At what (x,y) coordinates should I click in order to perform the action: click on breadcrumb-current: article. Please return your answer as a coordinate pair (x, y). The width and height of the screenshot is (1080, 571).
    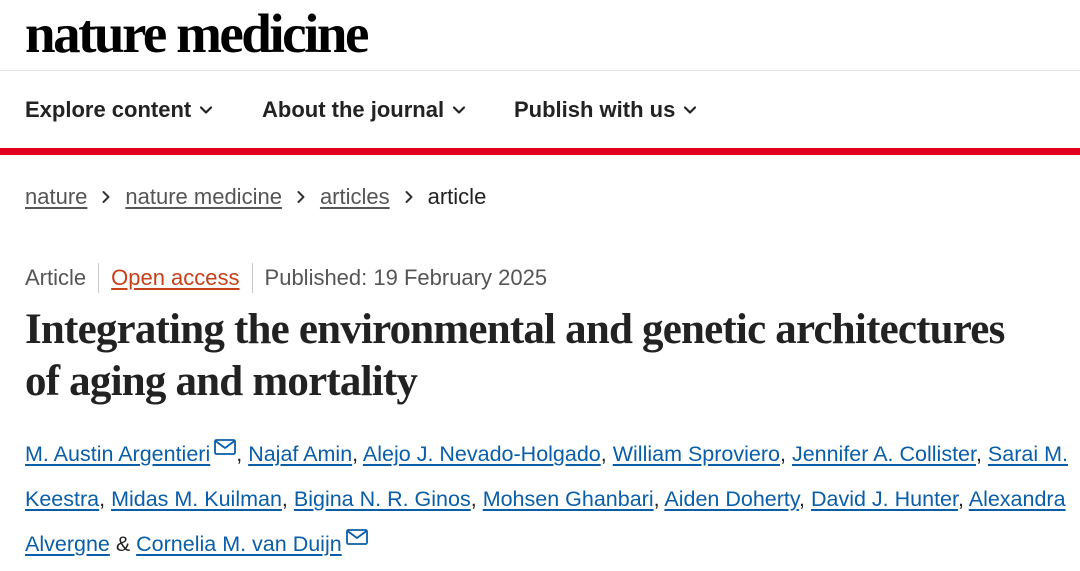
    Looking at the image, I should click on (457, 196).